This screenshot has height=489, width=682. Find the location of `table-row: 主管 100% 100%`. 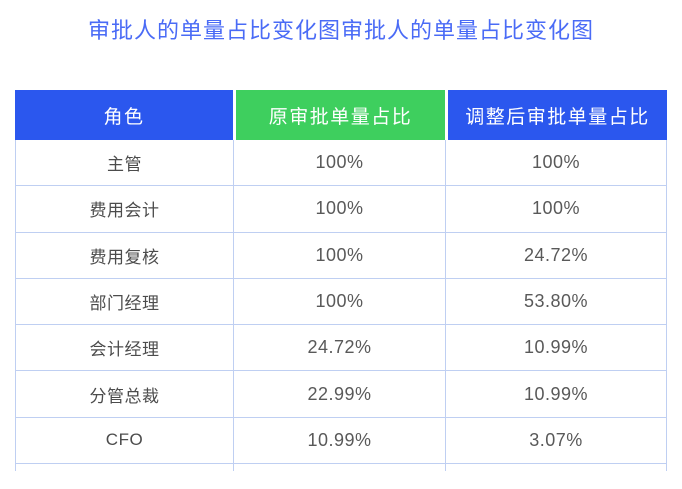

table-row: 主管 100% 100% is located at coordinates (341, 163).